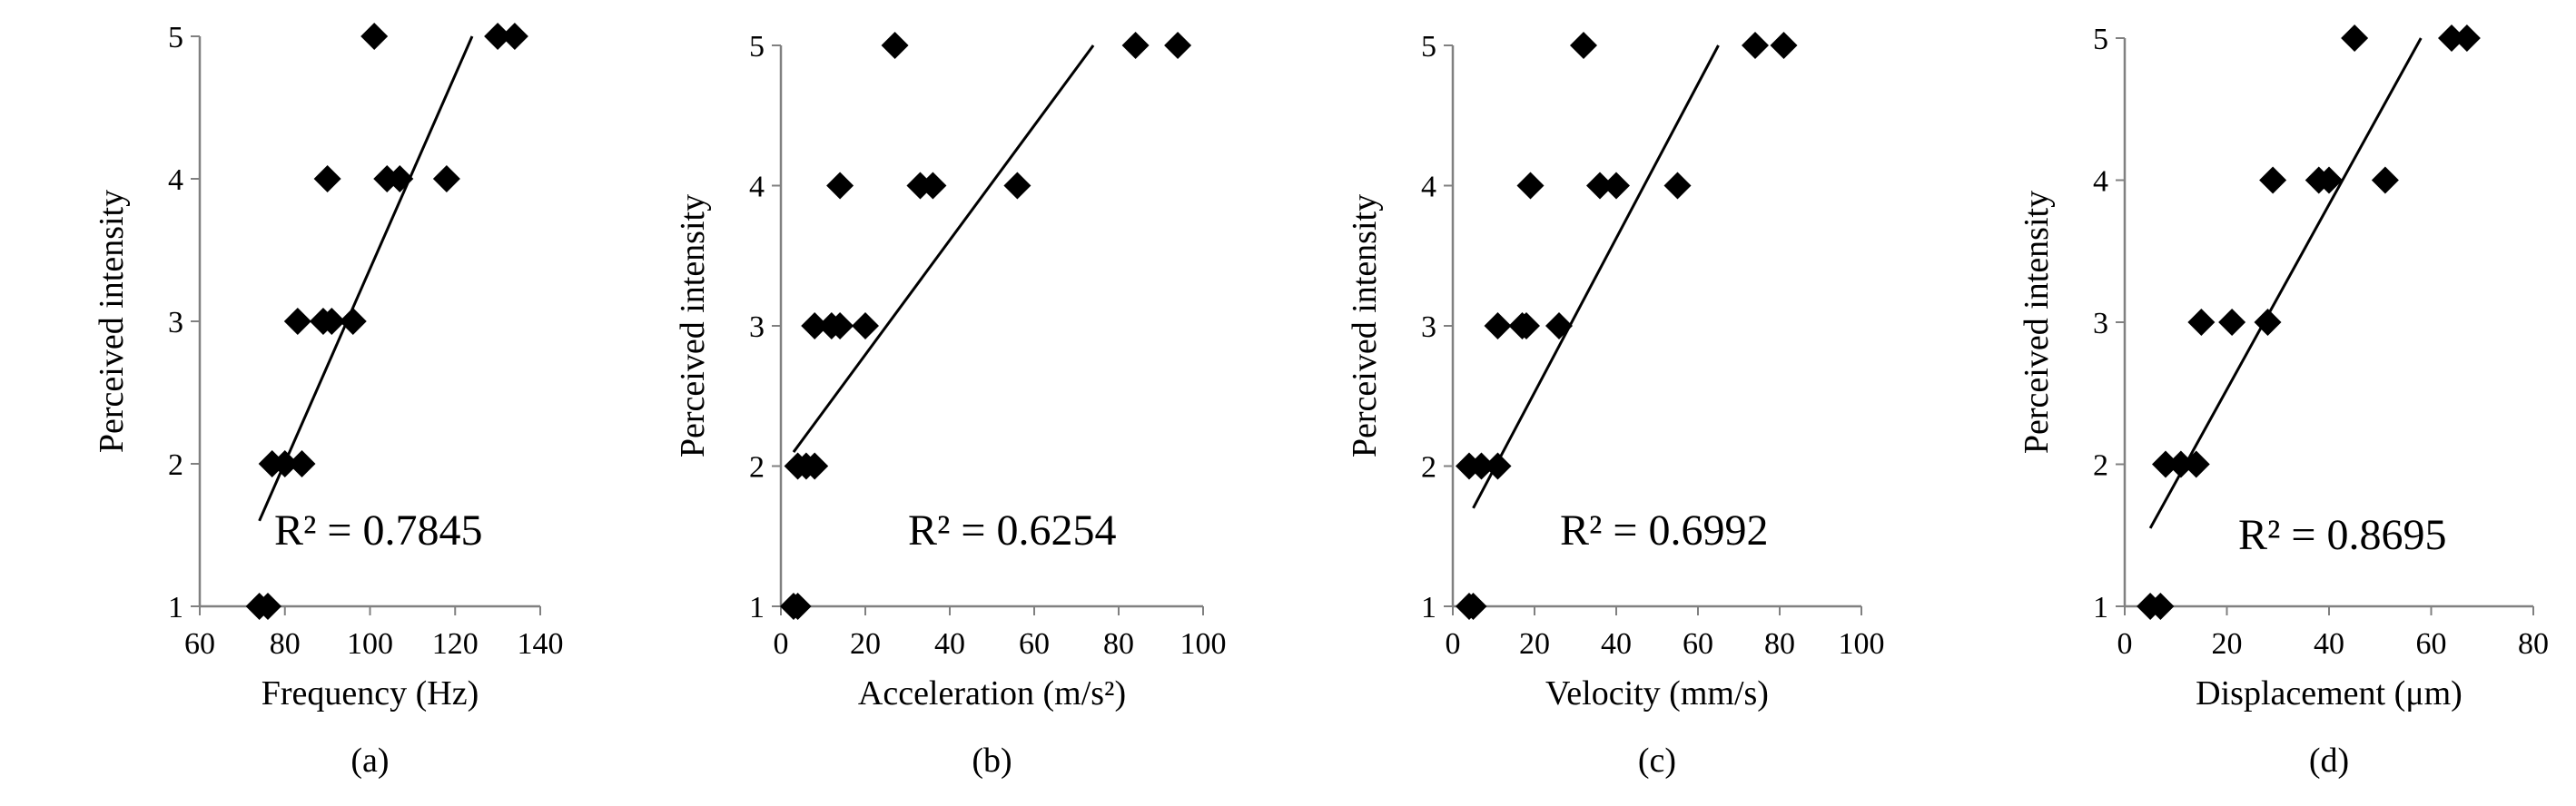 The height and width of the screenshot is (806, 2576). What do you see at coordinates (541, 644) in the screenshot?
I see `x-tick-label: 140` at bounding box center [541, 644].